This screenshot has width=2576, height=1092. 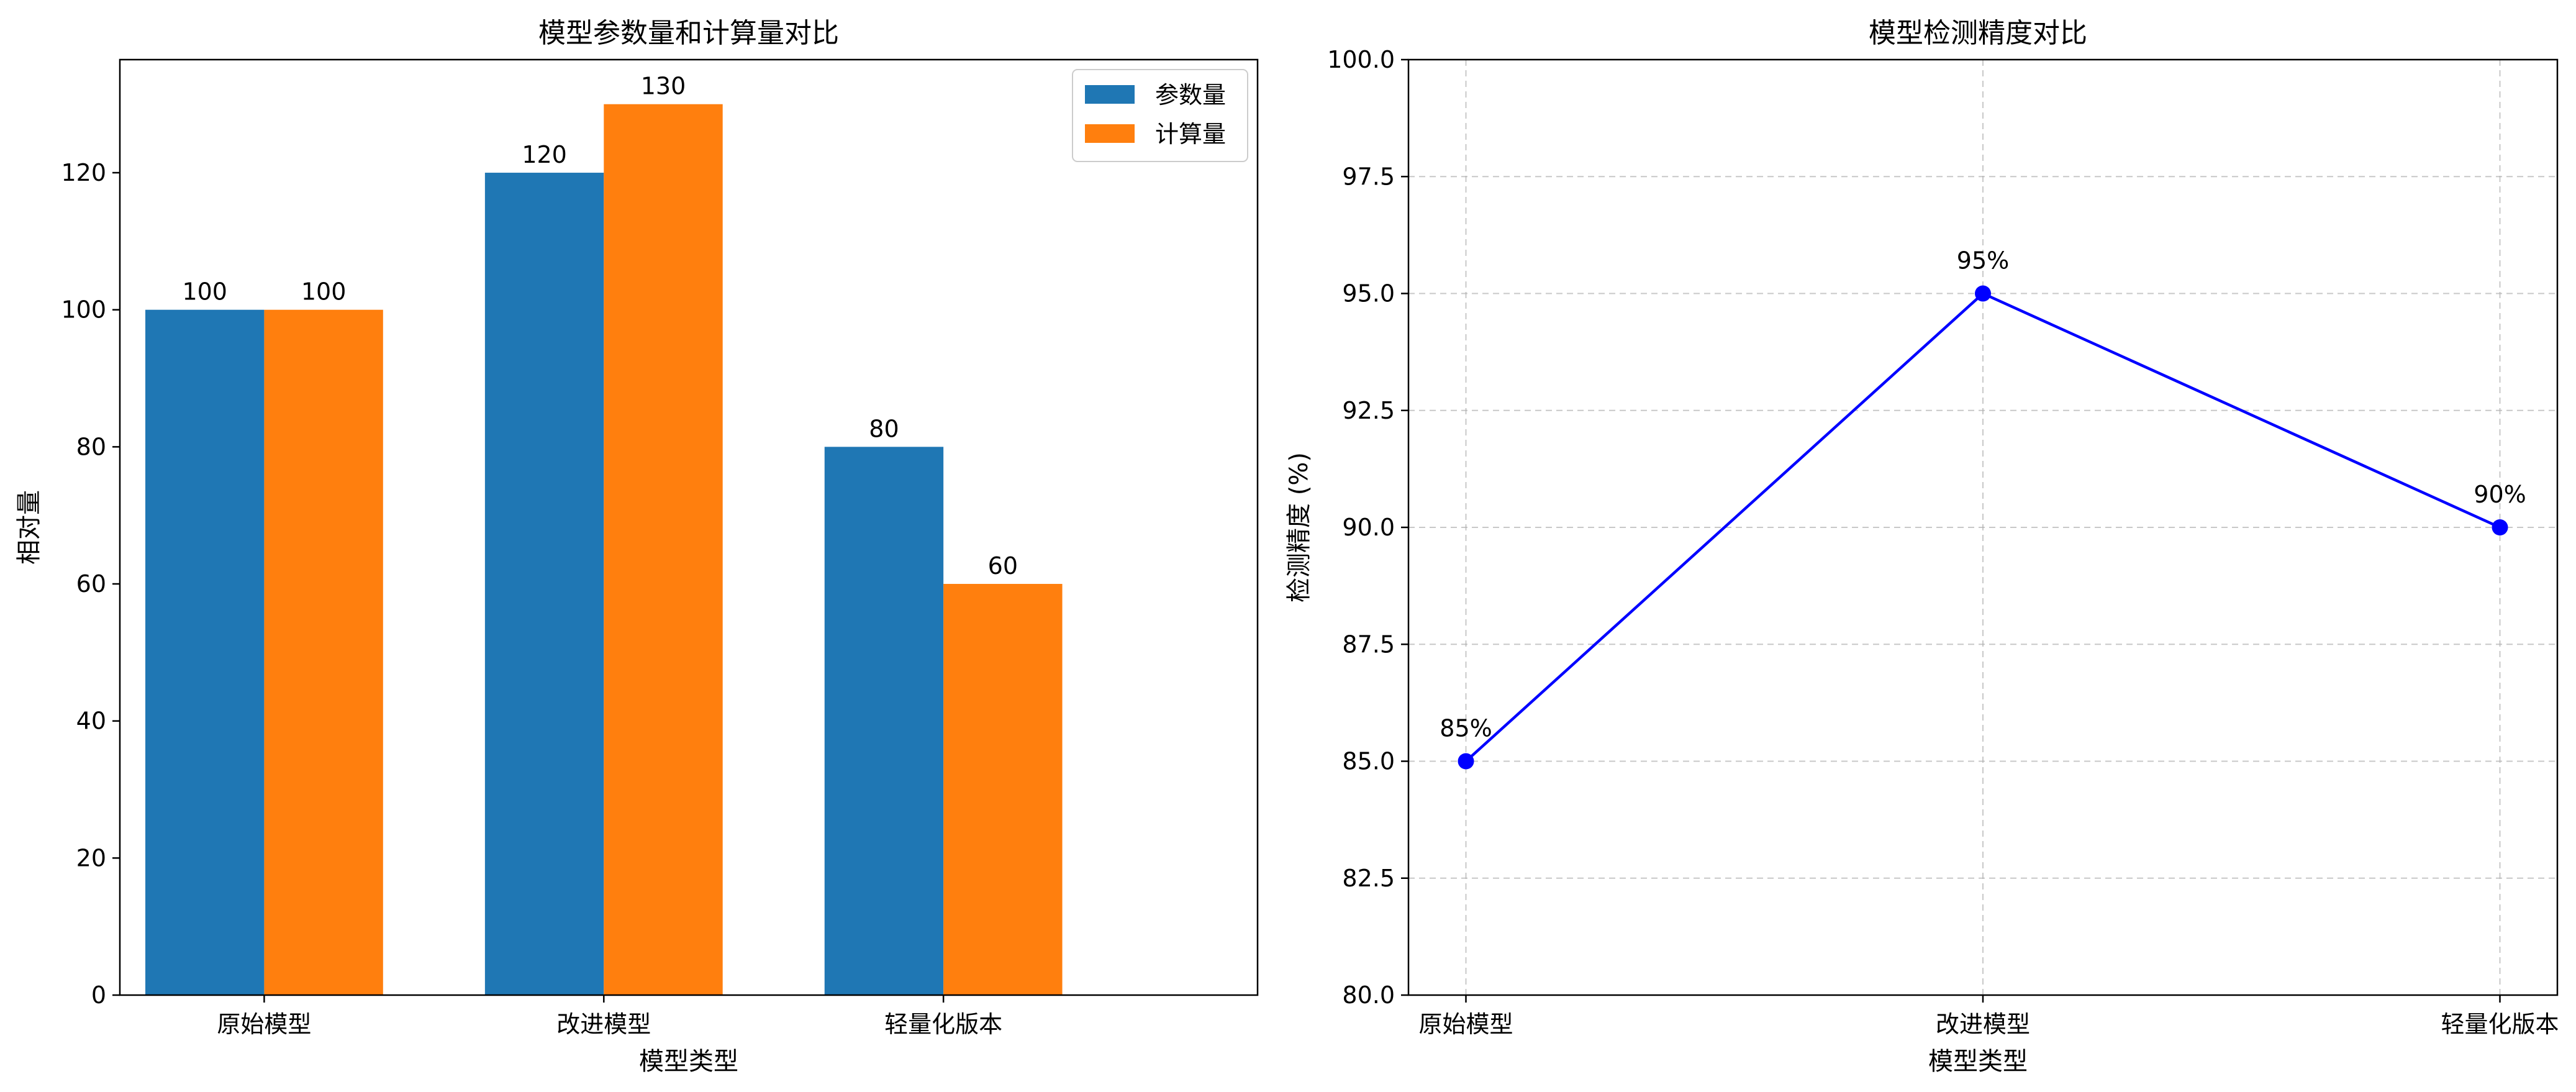 I want to click on line-x-tick-label: 轻量化版本, so click(x=2500, y=1025).